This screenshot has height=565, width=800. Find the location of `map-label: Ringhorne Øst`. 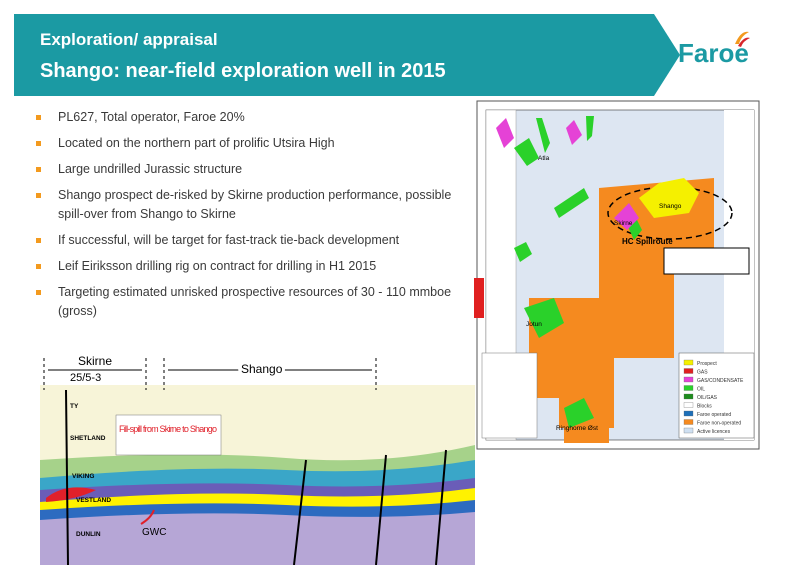

map-label: Ringhorne Øst is located at coordinates (577, 428).